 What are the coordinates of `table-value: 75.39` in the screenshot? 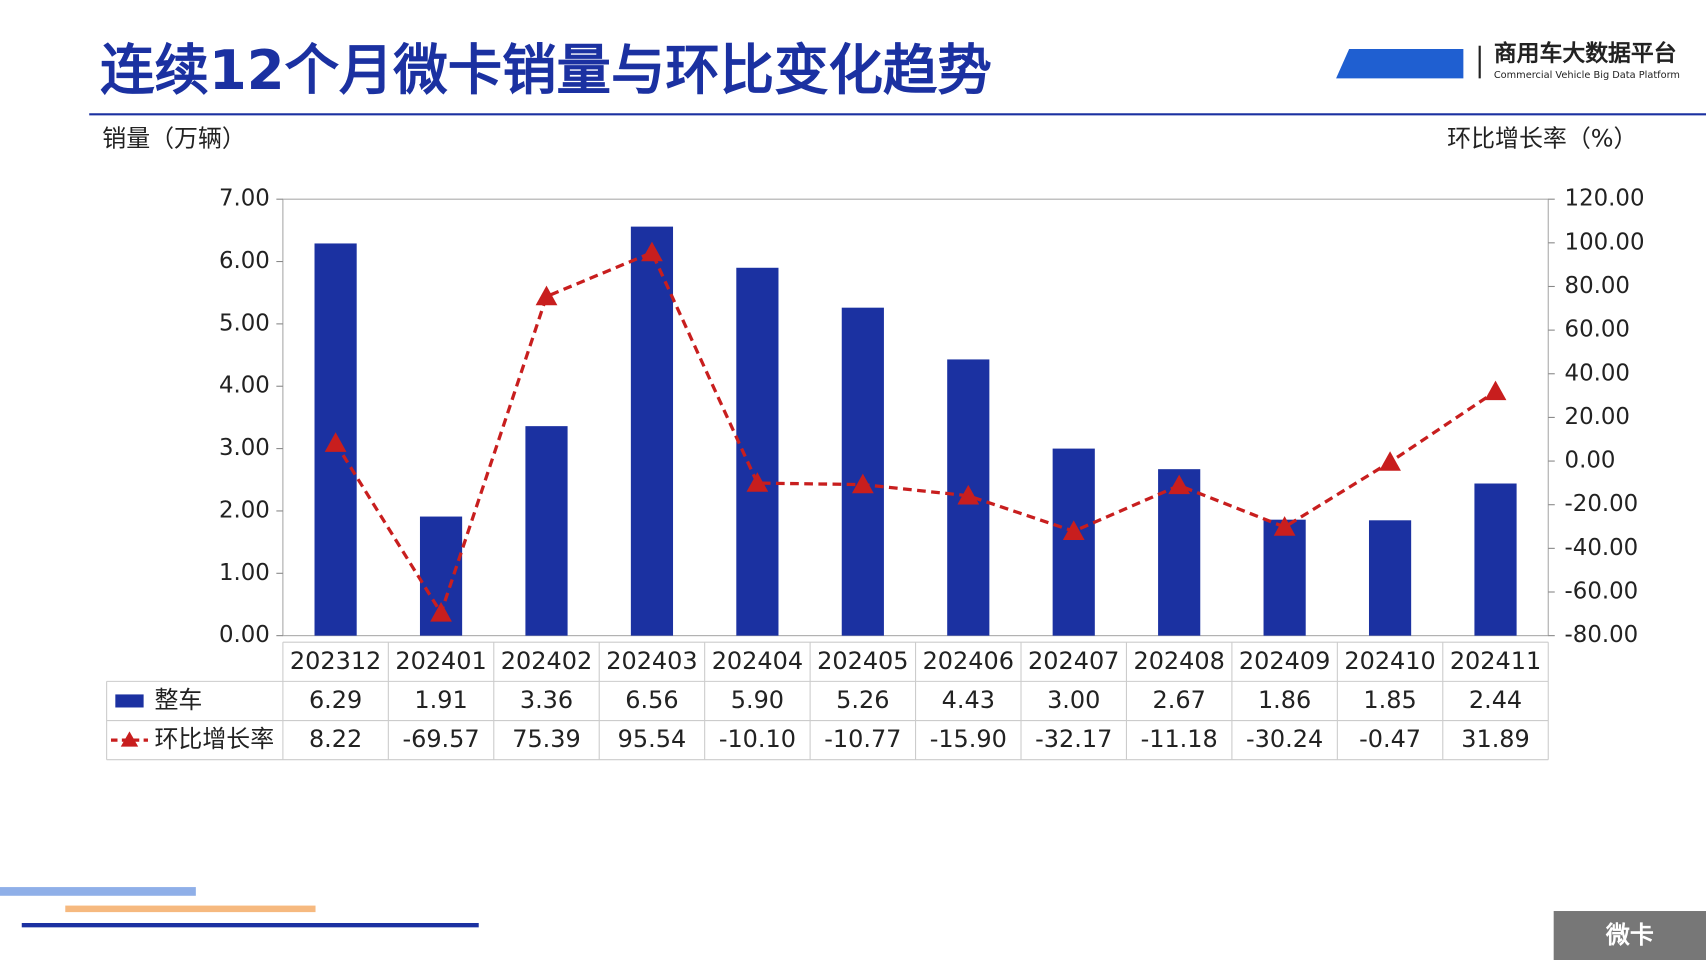 It's located at (546, 739).